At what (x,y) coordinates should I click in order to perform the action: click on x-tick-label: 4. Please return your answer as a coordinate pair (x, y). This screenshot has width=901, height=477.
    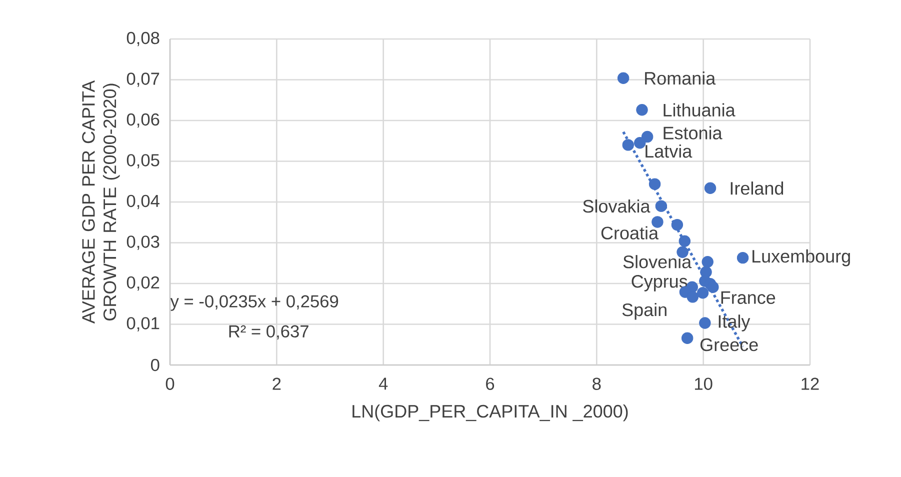
    Looking at the image, I should click on (383, 384).